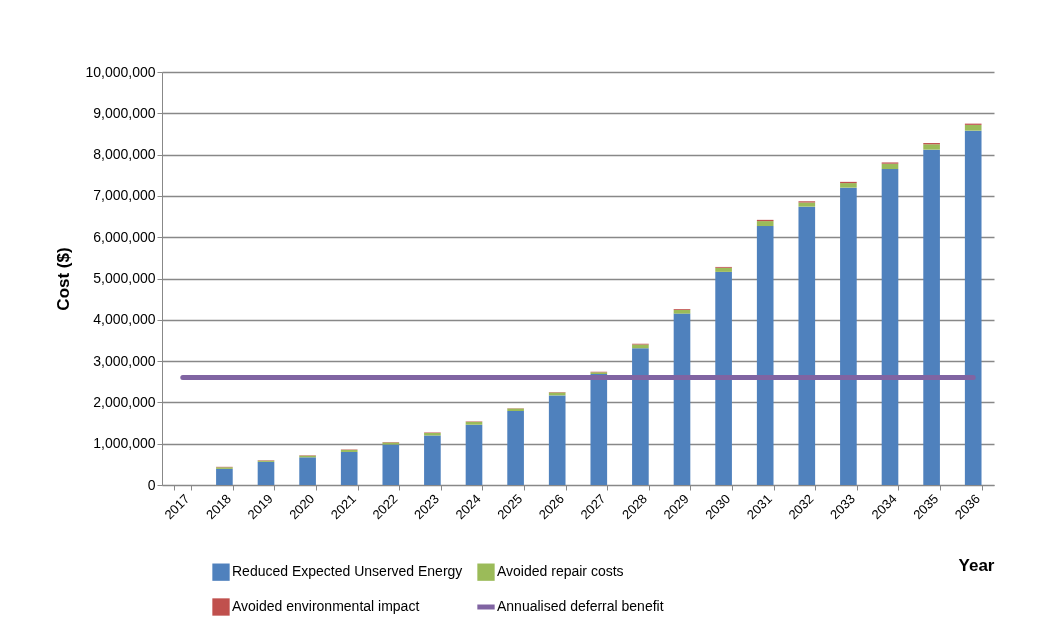 Image resolution: width=1059 pixels, height=628 pixels. What do you see at coordinates (124, 236) in the screenshot?
I see `y-tick-label: 6,000,000` at bounding box center [124, 236].